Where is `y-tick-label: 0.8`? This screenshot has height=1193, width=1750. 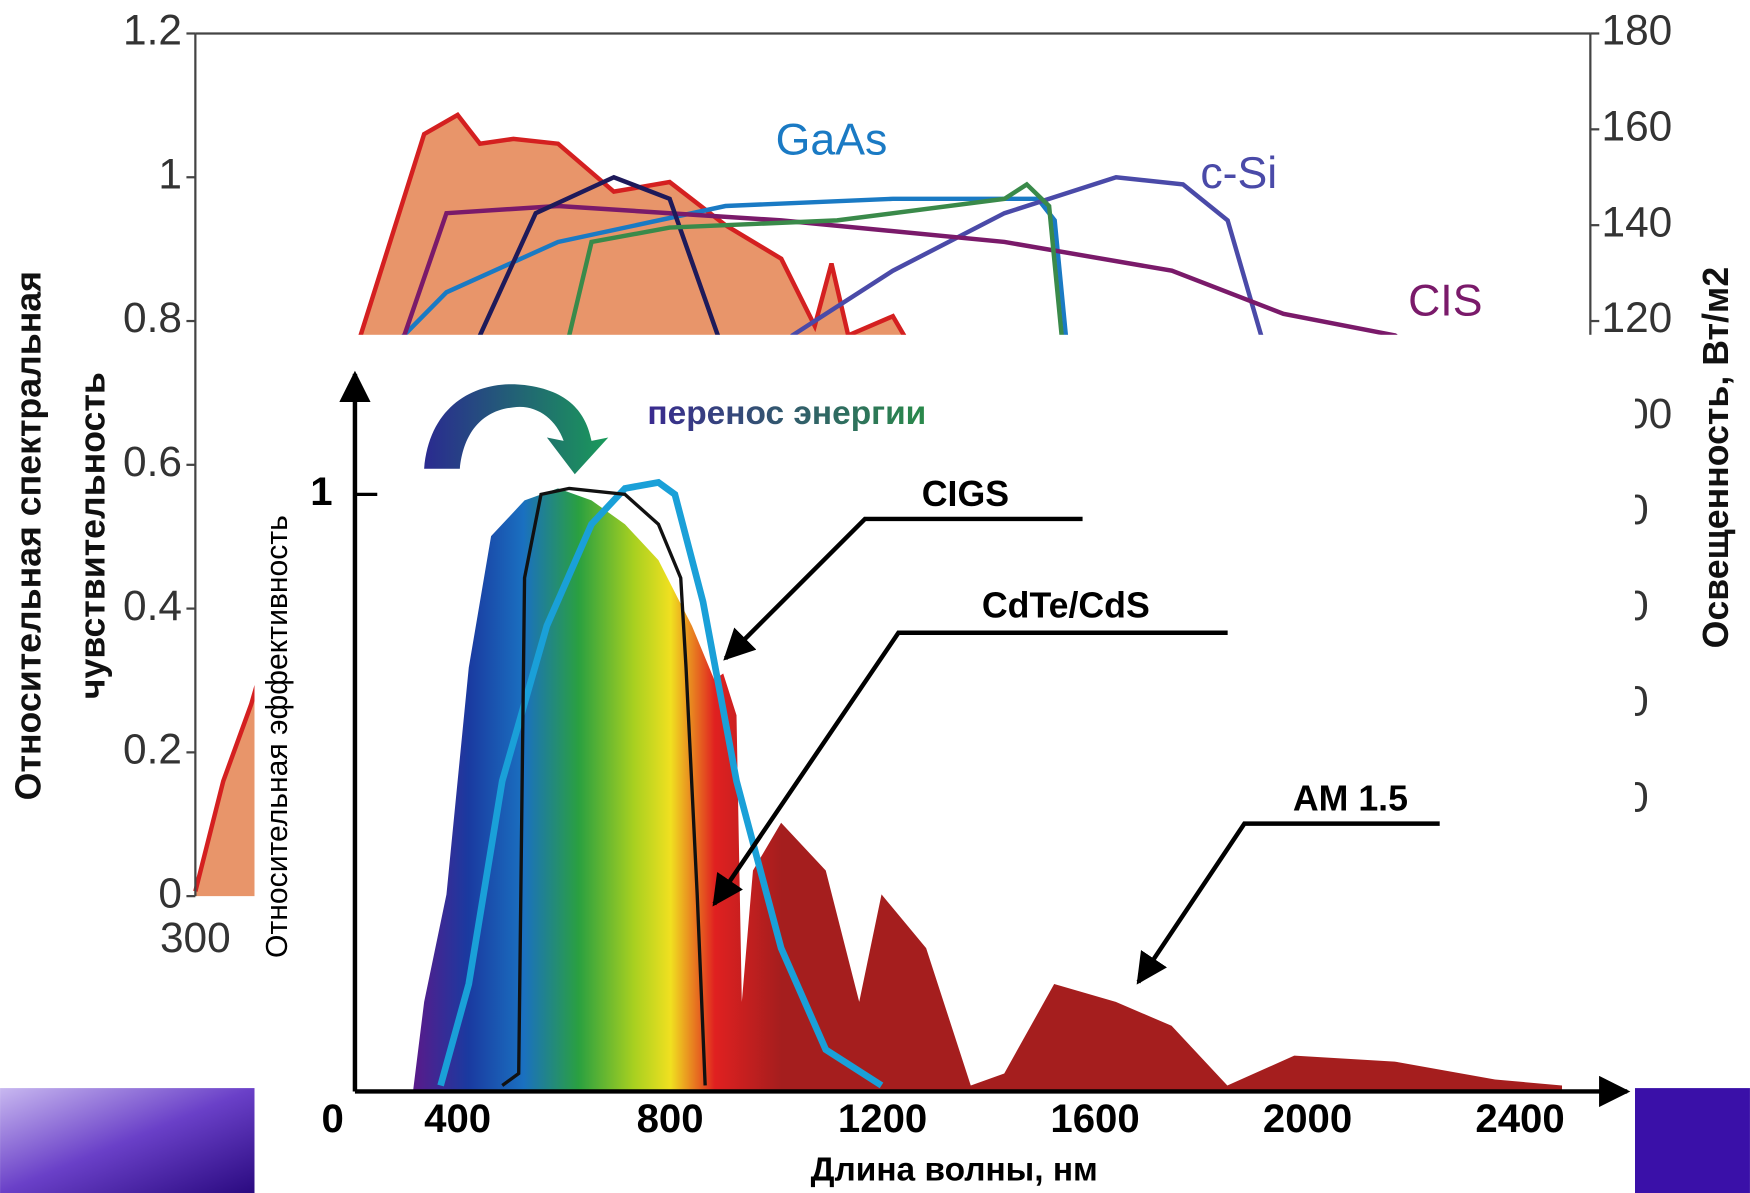 y-tick-label: 0.8 is located at coordinates (152, 317).